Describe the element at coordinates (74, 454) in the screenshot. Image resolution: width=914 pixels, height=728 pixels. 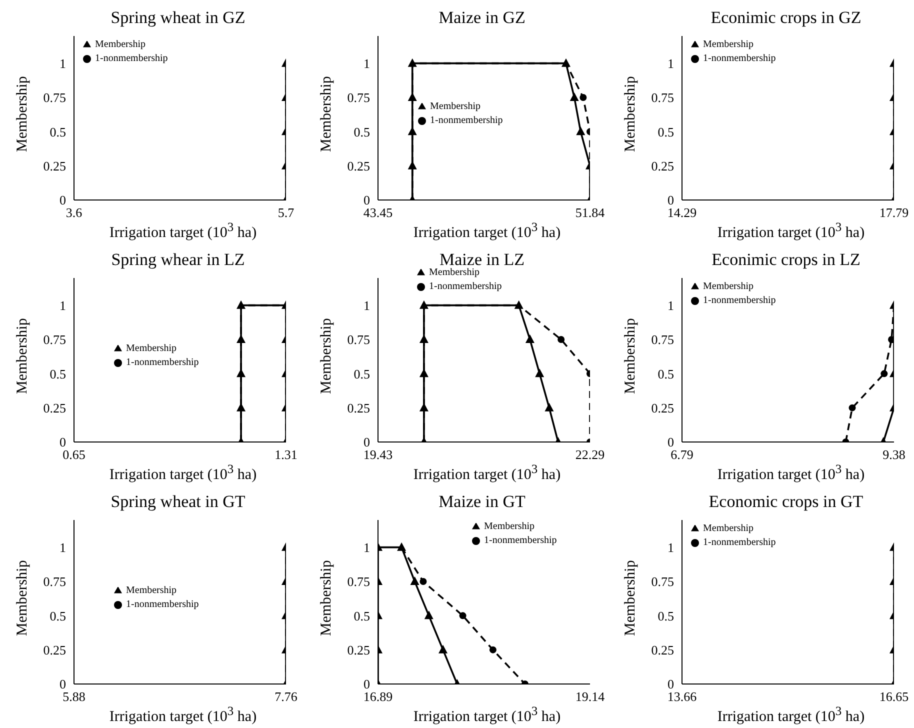
I see `x-tick-label: 0.65` at that location.